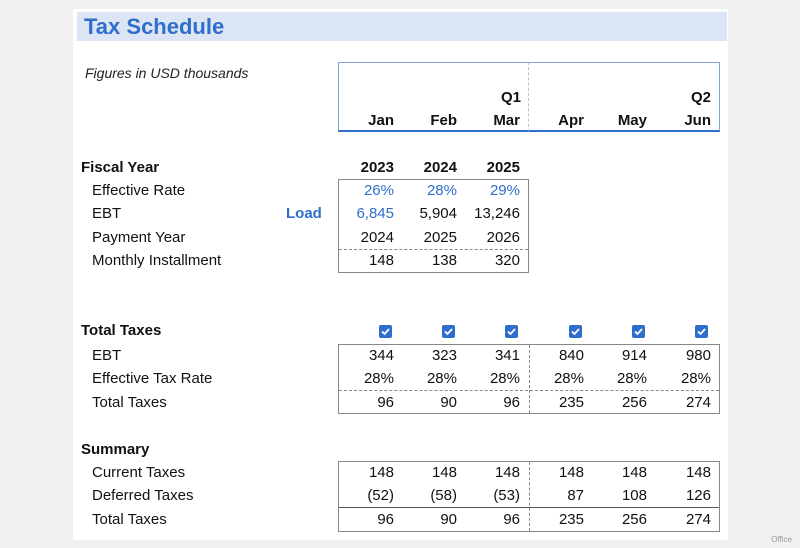 This screenshot has width=800, height=548. I want to click on watermark: Office, so click(781, 539).